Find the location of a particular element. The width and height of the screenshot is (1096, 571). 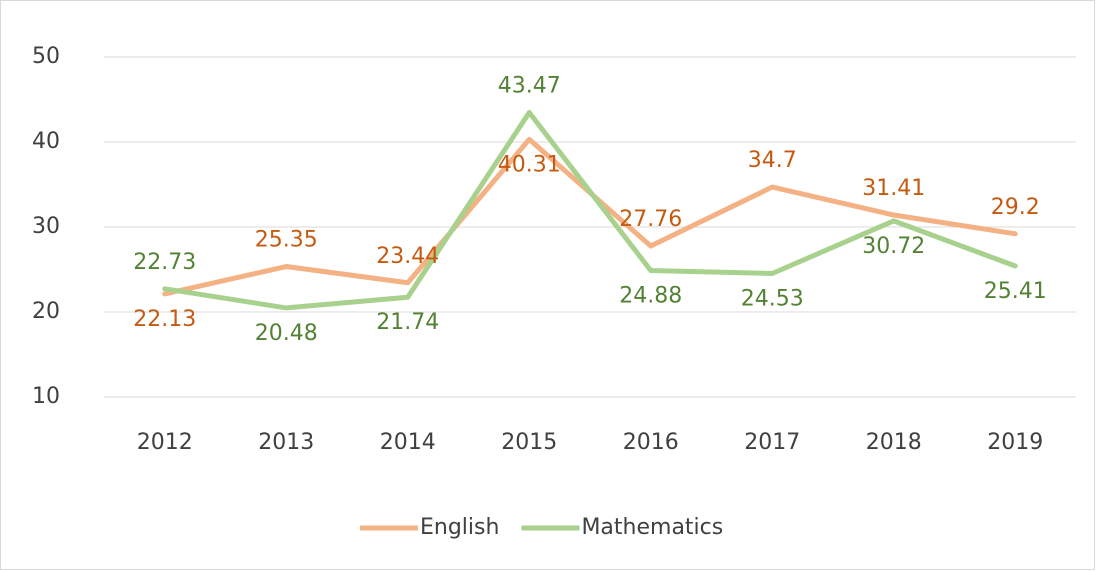

x-tick-label: 2013 is located at coordinates (286, 442).